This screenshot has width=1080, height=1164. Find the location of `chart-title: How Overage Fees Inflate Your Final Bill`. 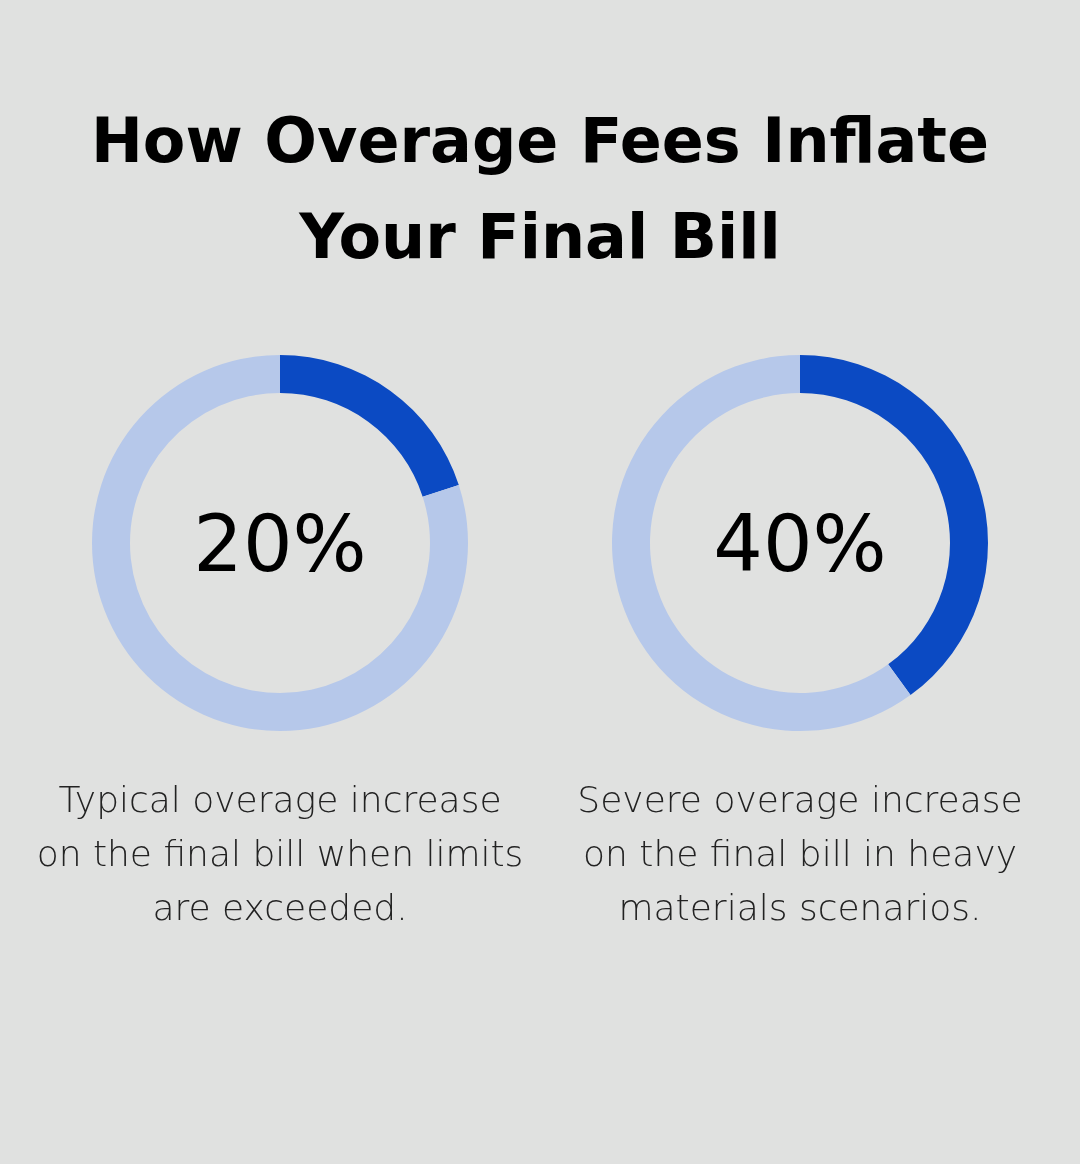

chart-title: How Overage Fees Inflate Your Final Bill is located at coordinates (540, 188).